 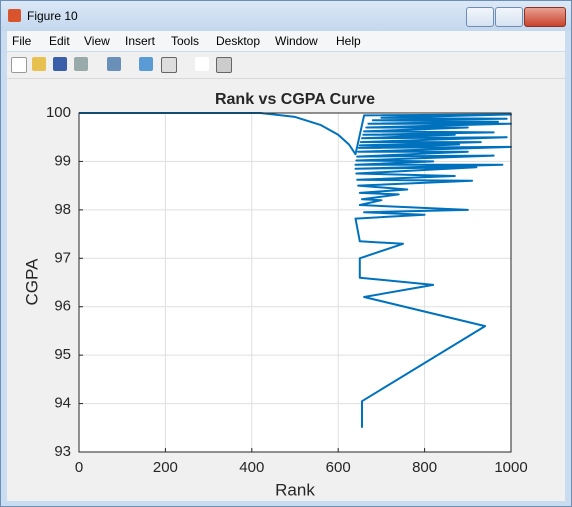 What do you see at coordinates (295, 99) in the screenshot?
I see `chart-title: Rank vs CGPA Curve` at bounding box center [295, 99].